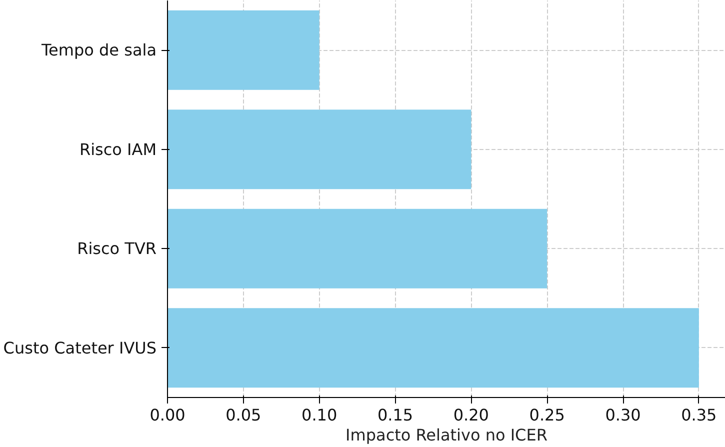 Image resolution: width=725 pixels, height=447 pixels. I want to click on x-tick-label: 0.00, so click(168, 415).